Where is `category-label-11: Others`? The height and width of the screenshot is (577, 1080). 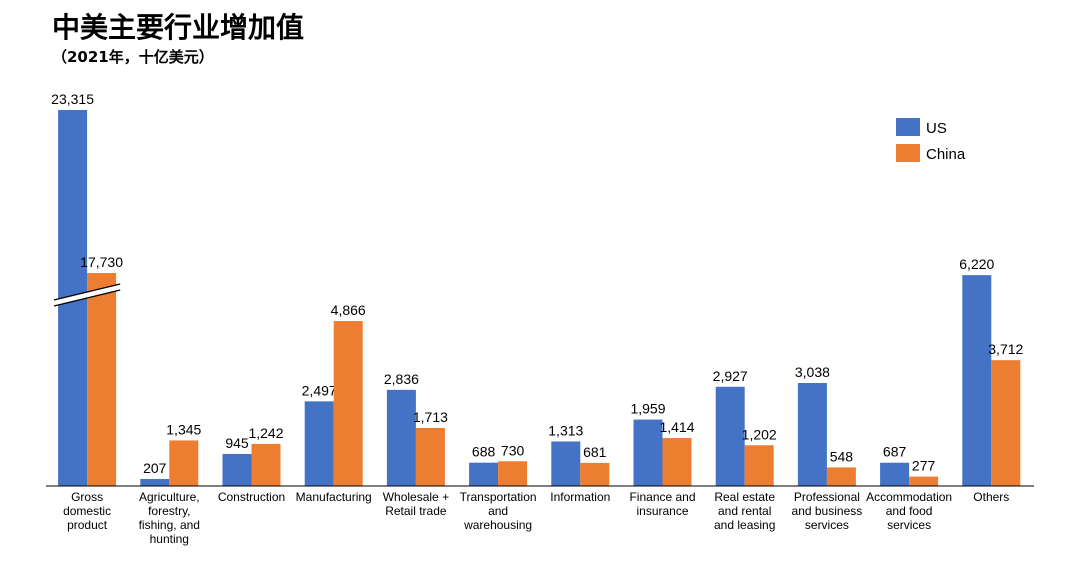
category-label-11: Others is located at coordinates (991, 497).